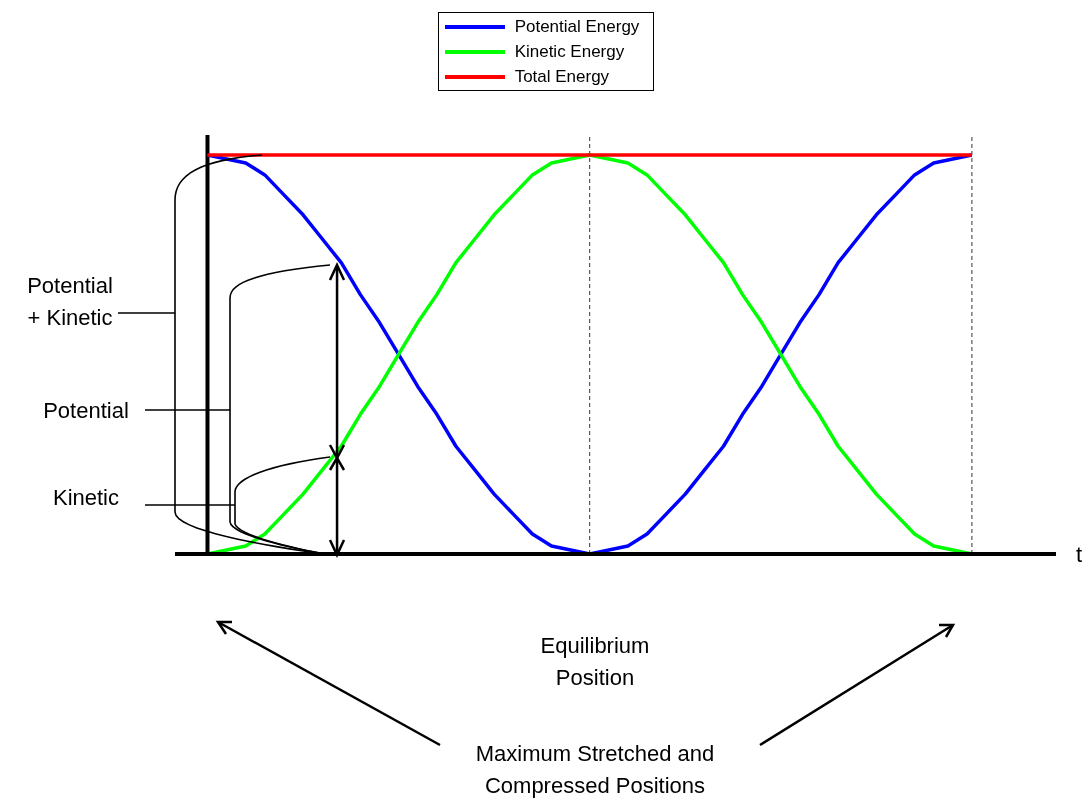 The width and height of the screenshot is (1084, 802). I want to click on x-axis-title: t, so click(1079, 555).